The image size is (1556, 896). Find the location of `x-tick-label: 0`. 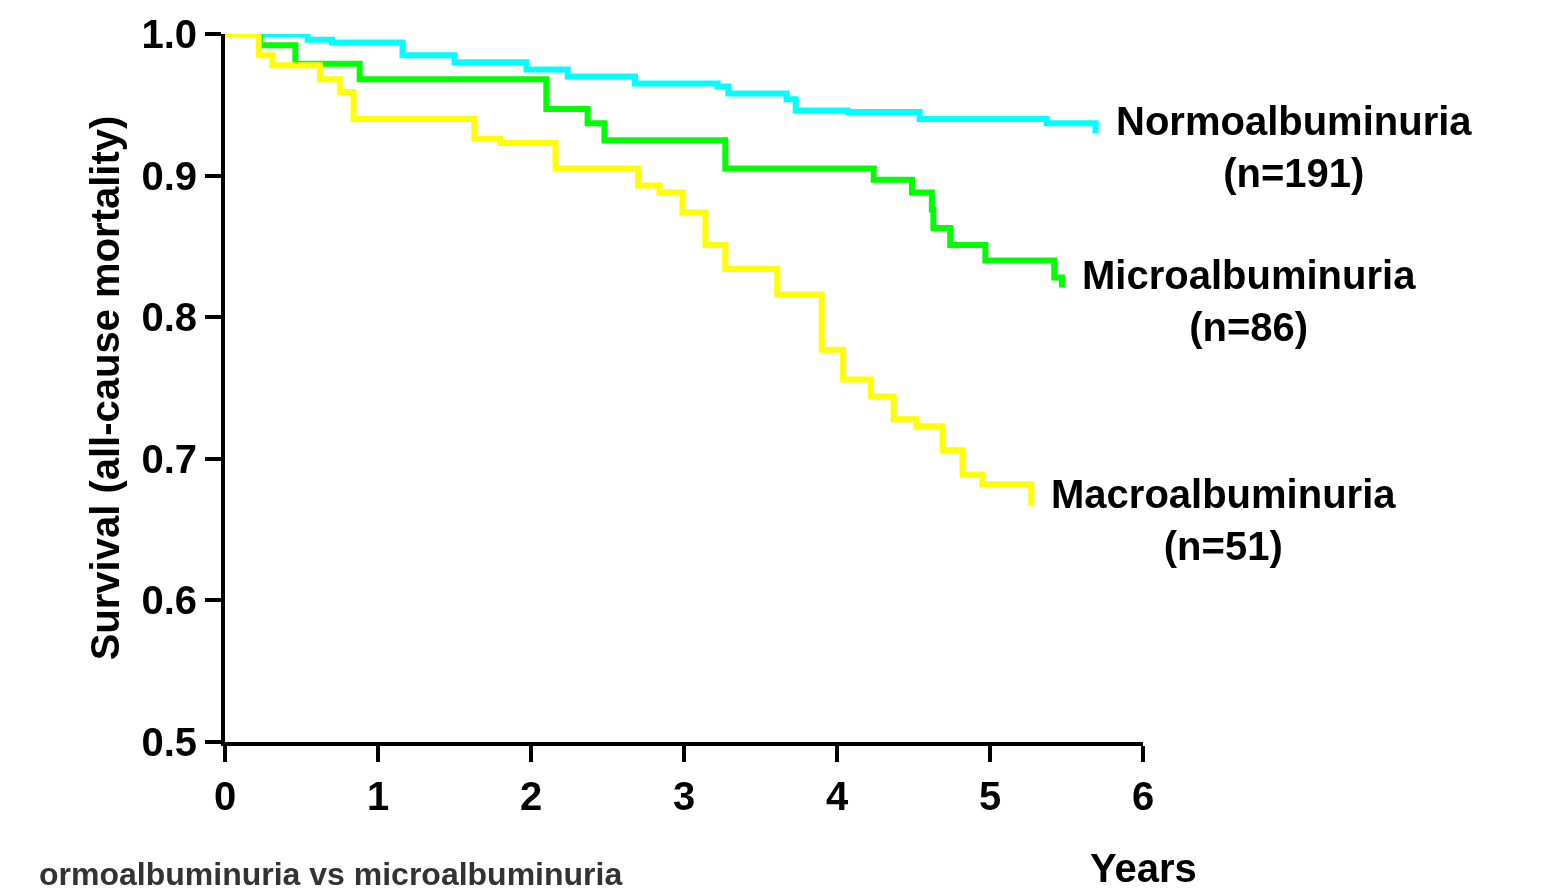

x-tick-label: 0 is located at coordinates (225, 796).